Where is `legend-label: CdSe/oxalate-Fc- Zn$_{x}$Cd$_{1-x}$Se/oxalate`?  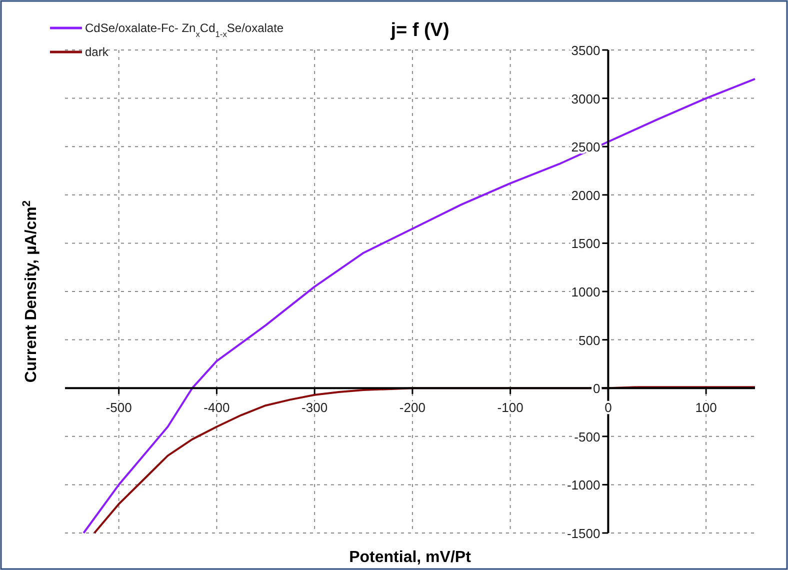 legend-label: CdSe/oxalate-Fc- Zn$_{x}$Cd$_{1-x}$Se/oxalate is located at coordinates (184, 30).